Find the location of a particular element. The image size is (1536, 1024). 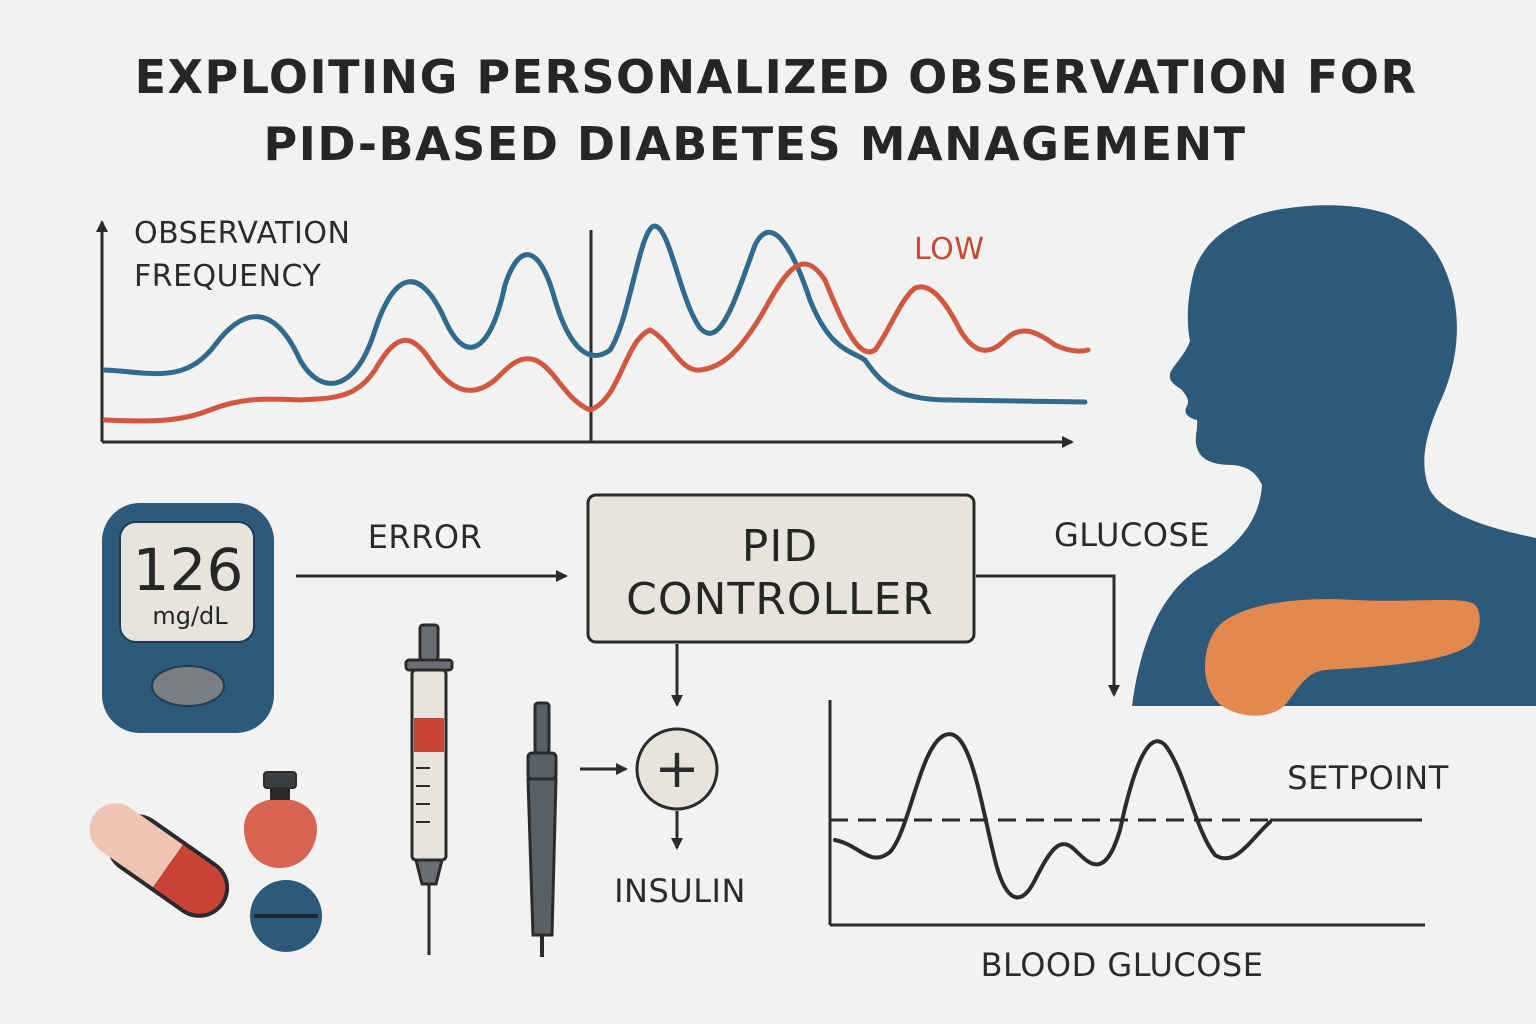

controller-label: CONTROLLER is located at coordinates (780, 599).